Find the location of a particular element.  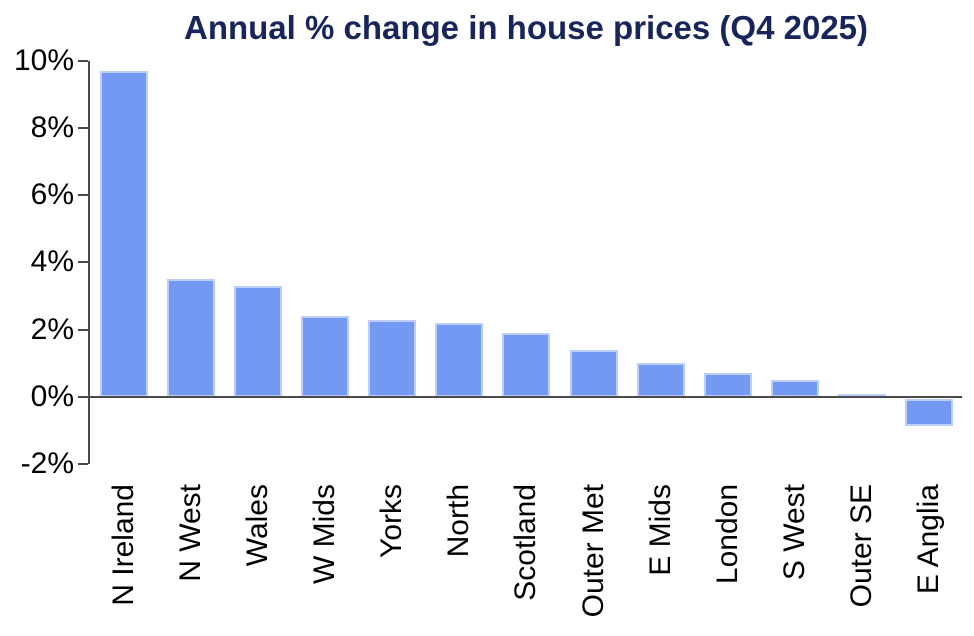

bar-yorks is located at coordinates (392, 358).